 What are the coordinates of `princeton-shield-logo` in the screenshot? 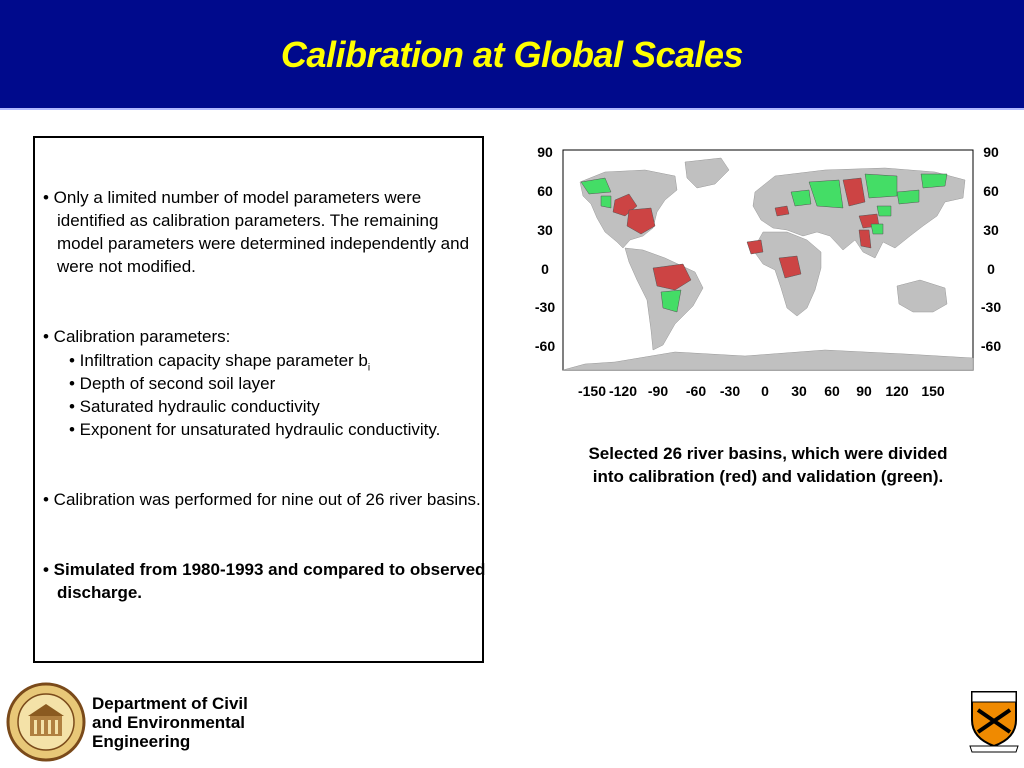 It's located at (994, 723).